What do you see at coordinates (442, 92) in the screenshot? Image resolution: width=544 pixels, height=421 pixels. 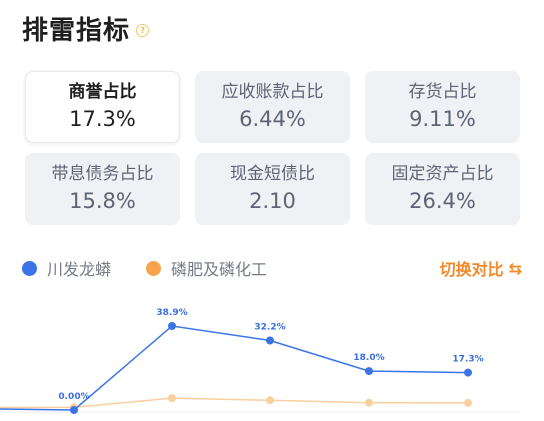 I see `metric-label: 存货占比` at bounding box center [442, 92].